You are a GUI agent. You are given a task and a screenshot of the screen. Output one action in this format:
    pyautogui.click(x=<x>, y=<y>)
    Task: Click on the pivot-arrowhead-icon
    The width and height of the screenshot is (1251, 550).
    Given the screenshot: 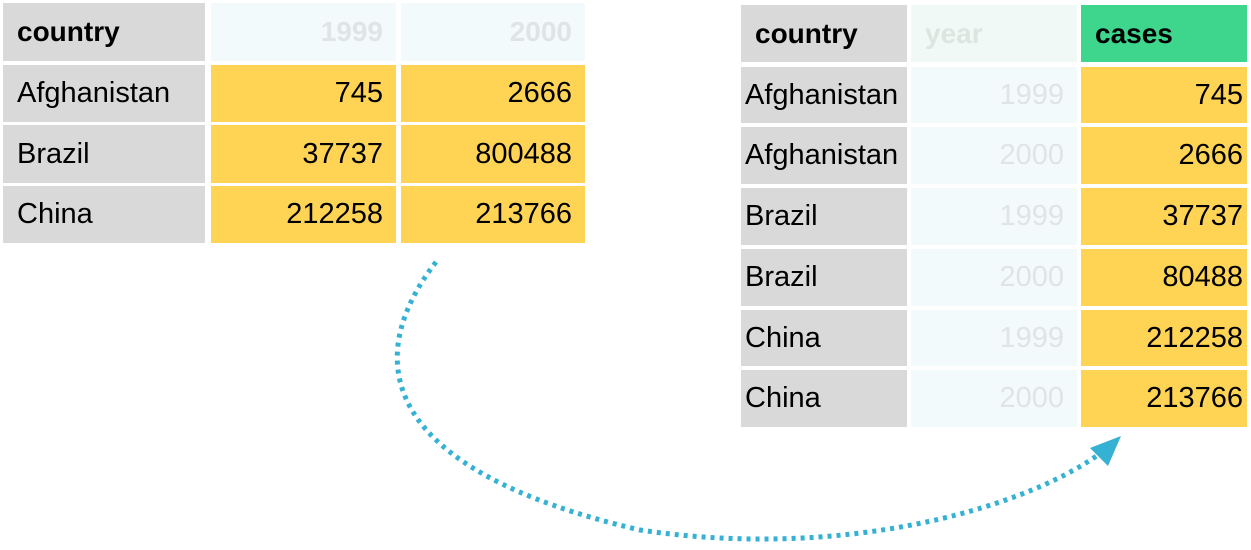 What is the action you would take?
    pyautogui.click(x=1105, y=451)
    